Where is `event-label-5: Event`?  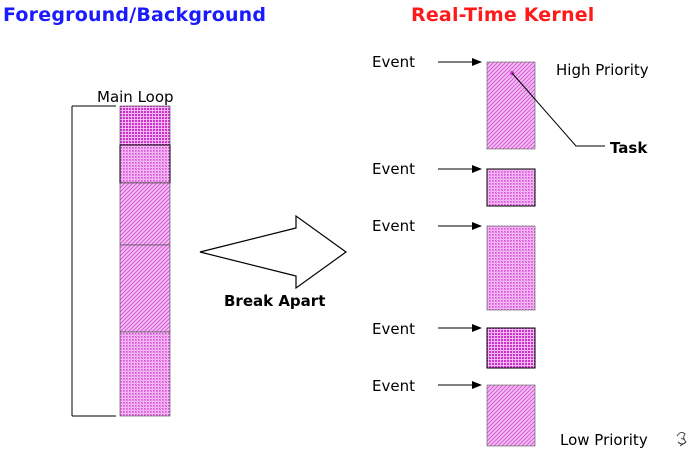 event-label-5: Event is located at coordinates (393, 386).